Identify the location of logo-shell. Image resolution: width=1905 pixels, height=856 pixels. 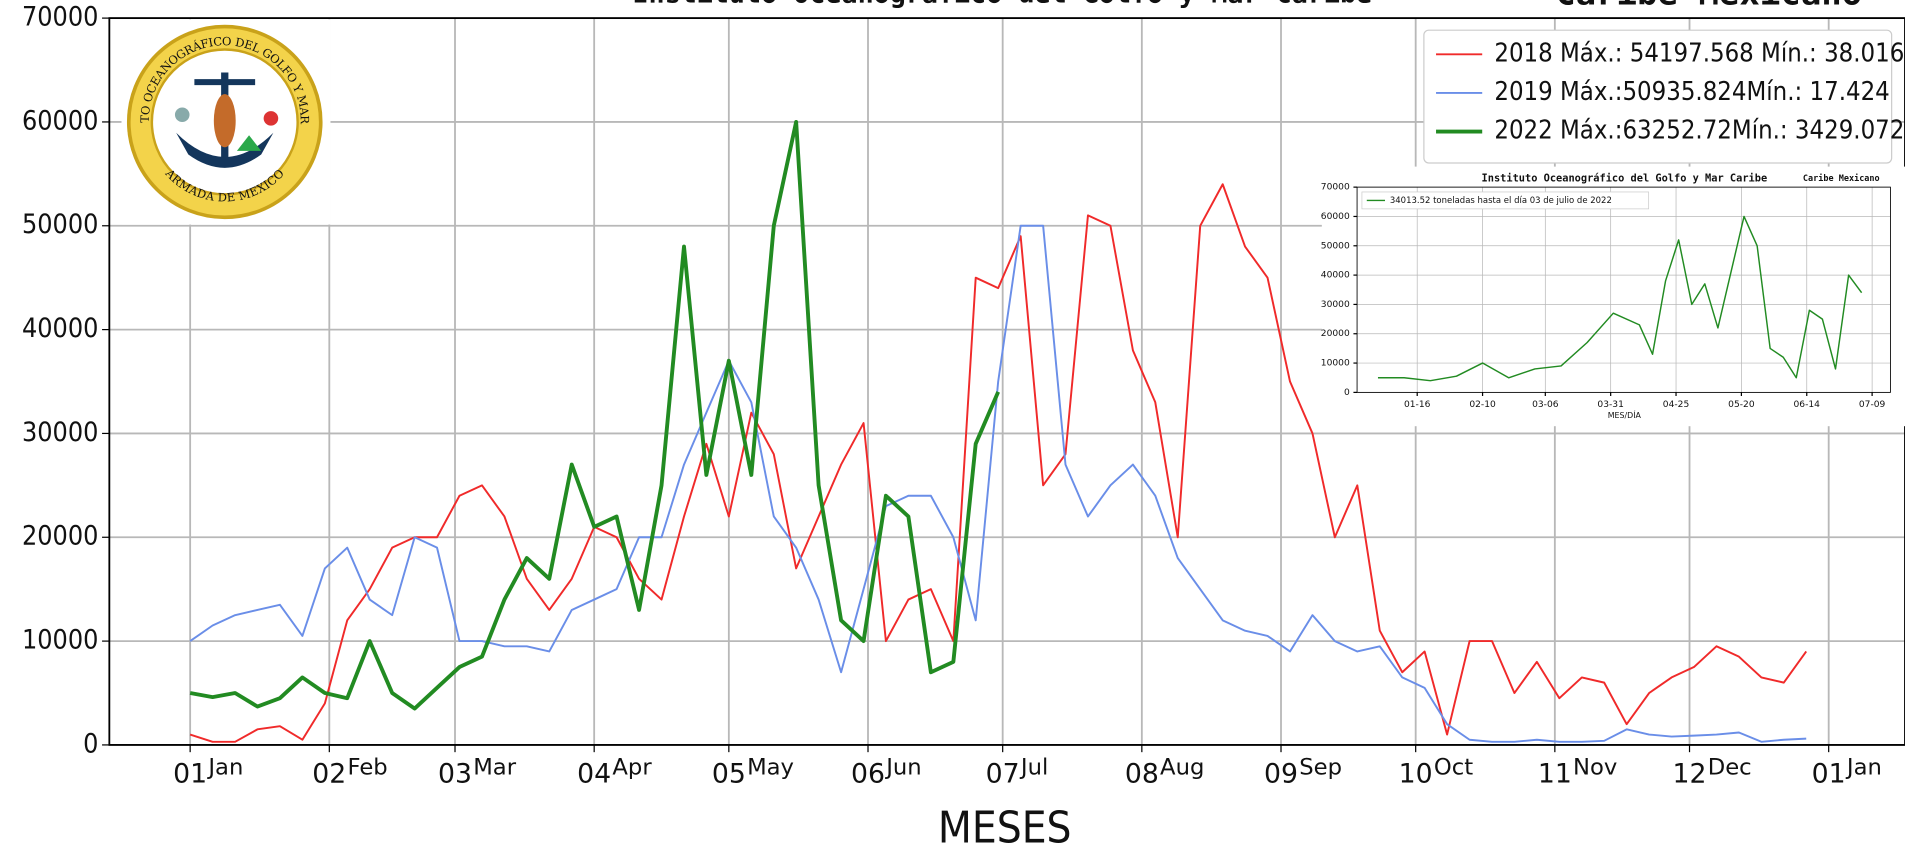
(271, 118).